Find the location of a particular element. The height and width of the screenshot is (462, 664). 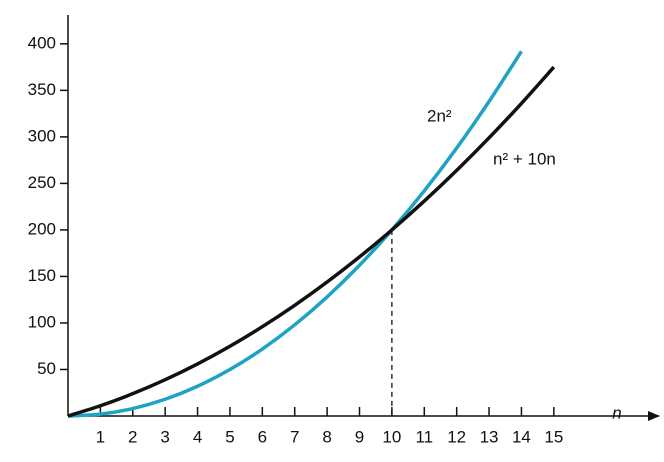

x-tick-label: 1 is located at coordinates (100, 436).